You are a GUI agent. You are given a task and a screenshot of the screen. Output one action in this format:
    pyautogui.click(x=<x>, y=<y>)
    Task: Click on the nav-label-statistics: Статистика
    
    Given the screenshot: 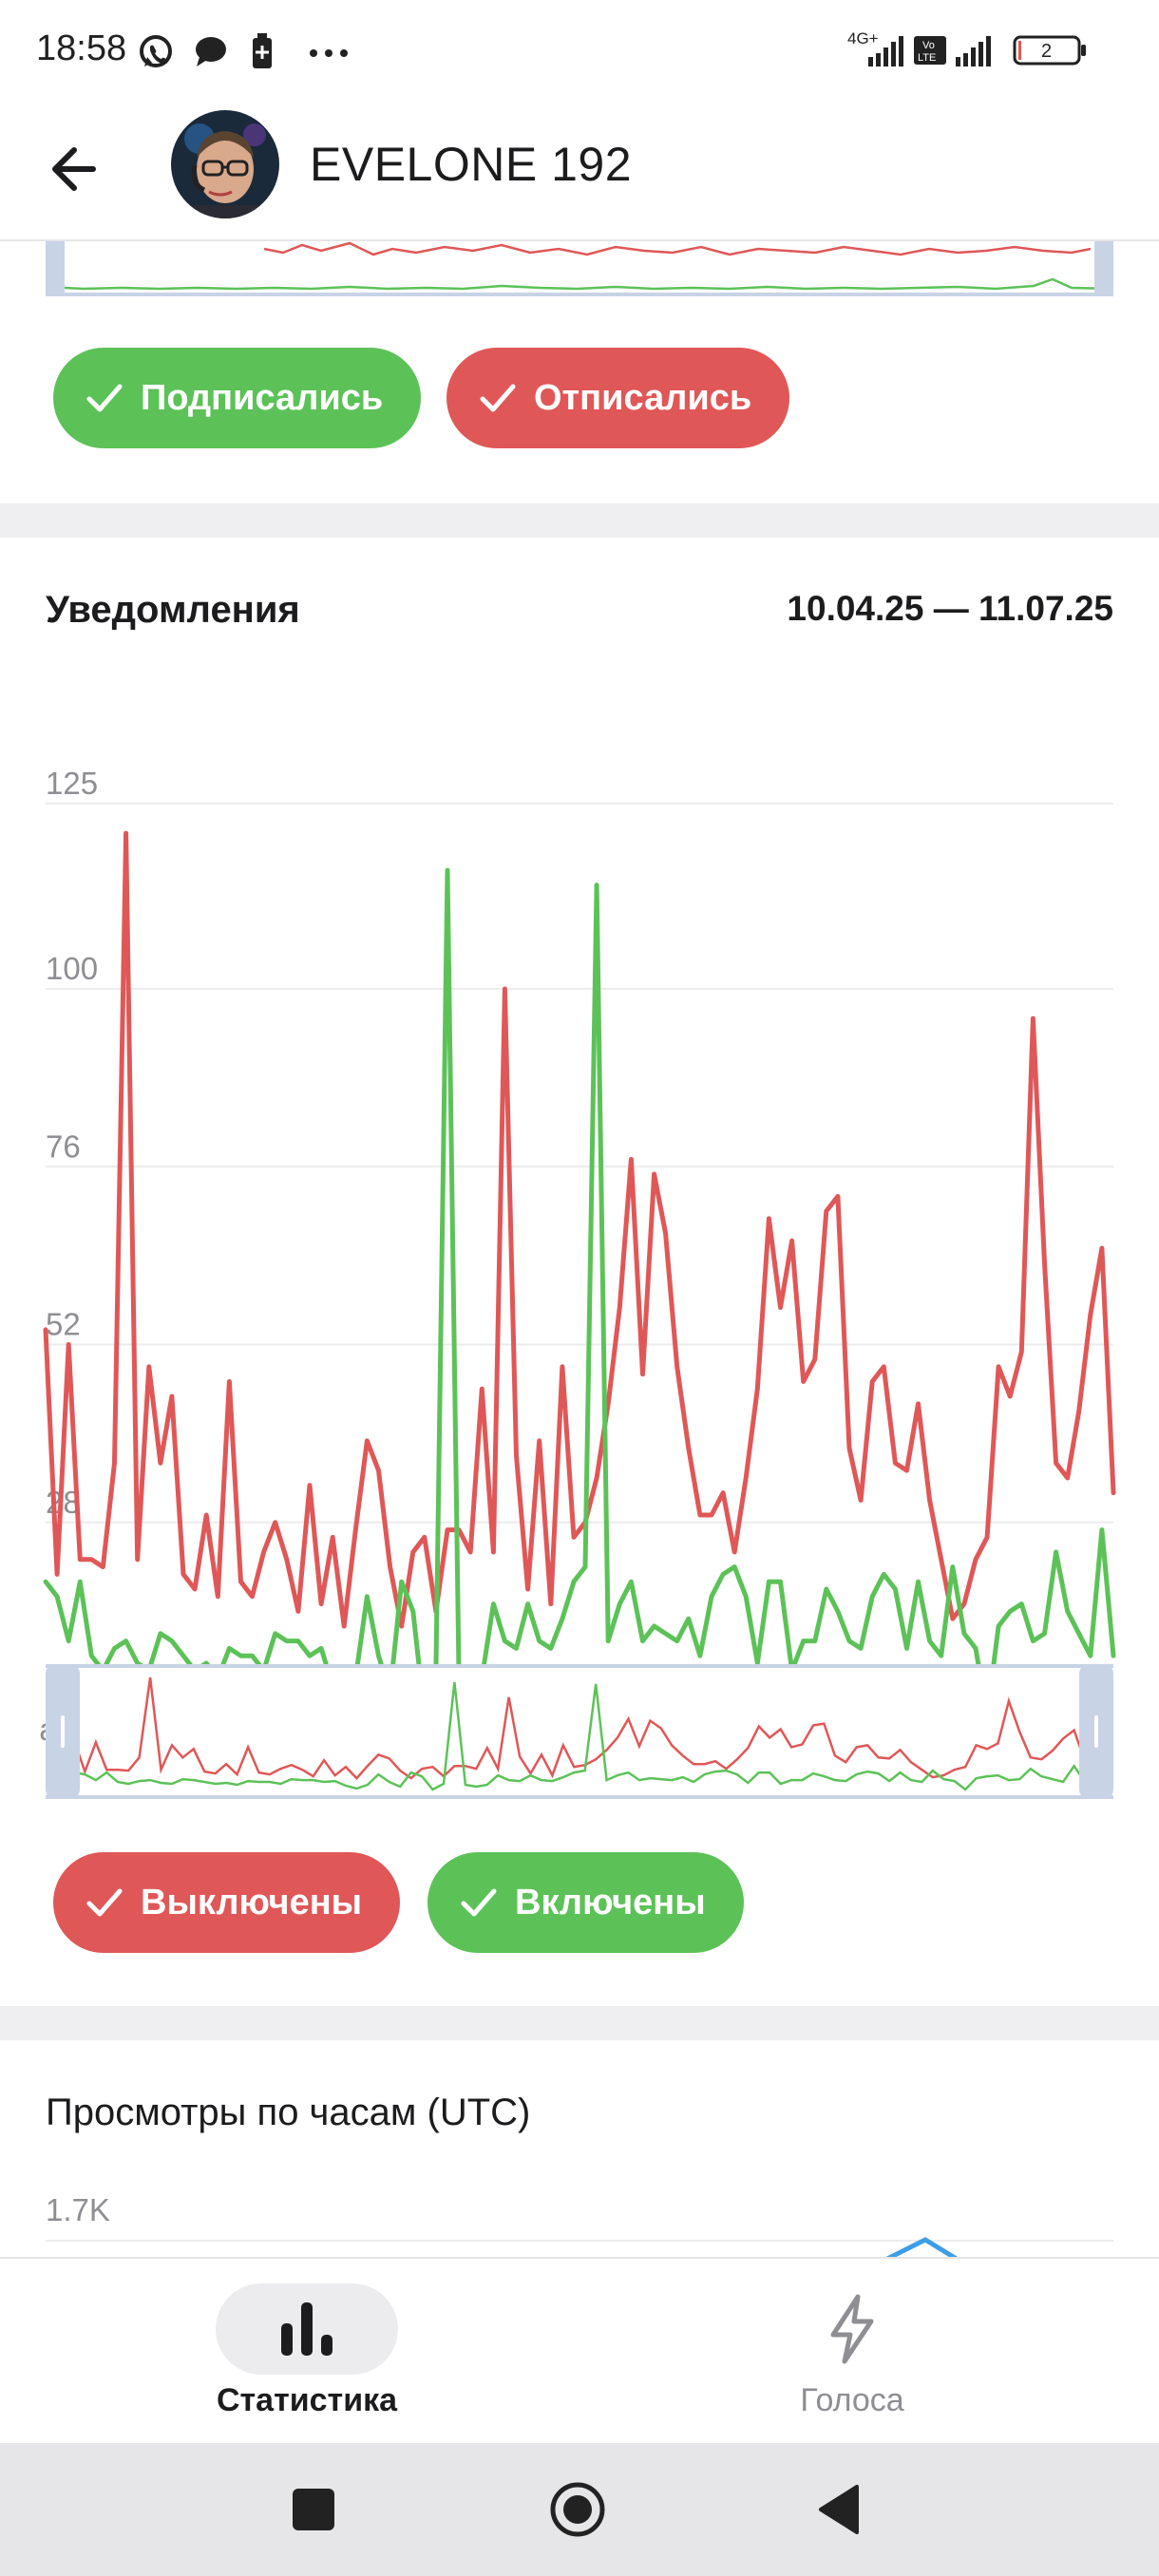 What is the action you would take?
    pyautogui.click(x=307, y=2400)
    